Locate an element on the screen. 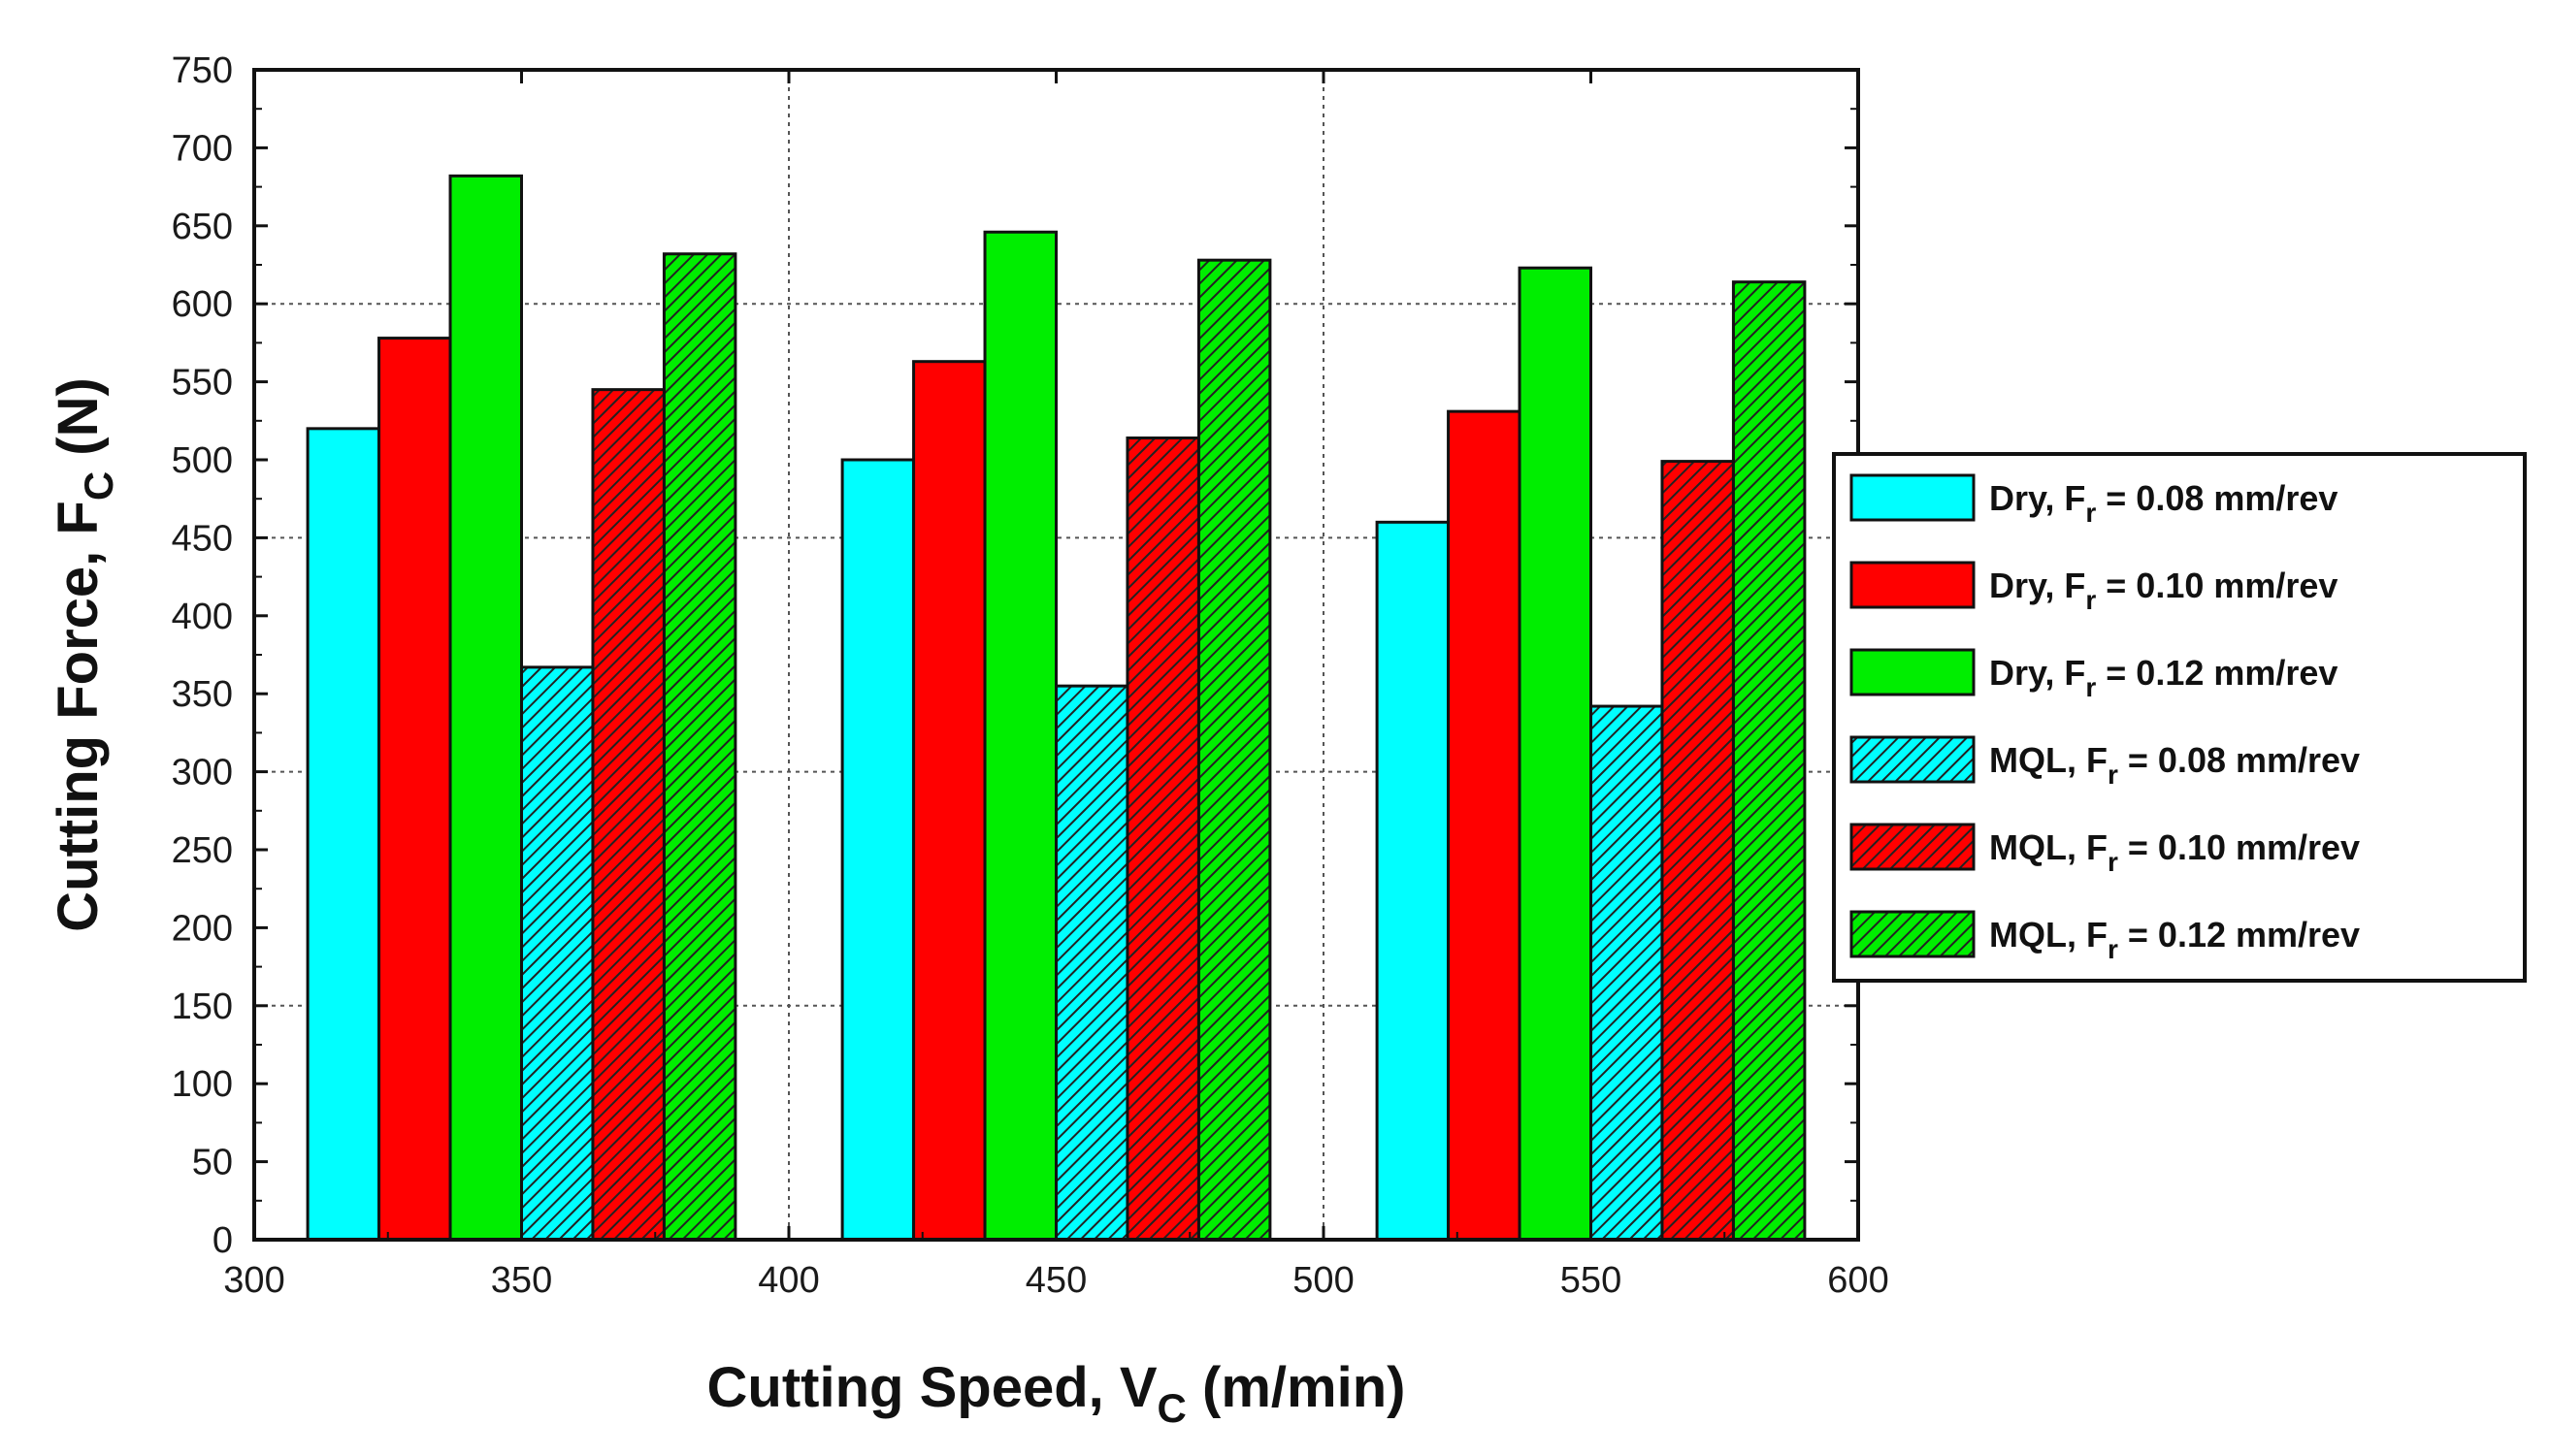 This screenshot has height=1456, width=2550. x-axis-title: Cutting Speed, VC (m/min) is located at coordinates (1056, 1393).